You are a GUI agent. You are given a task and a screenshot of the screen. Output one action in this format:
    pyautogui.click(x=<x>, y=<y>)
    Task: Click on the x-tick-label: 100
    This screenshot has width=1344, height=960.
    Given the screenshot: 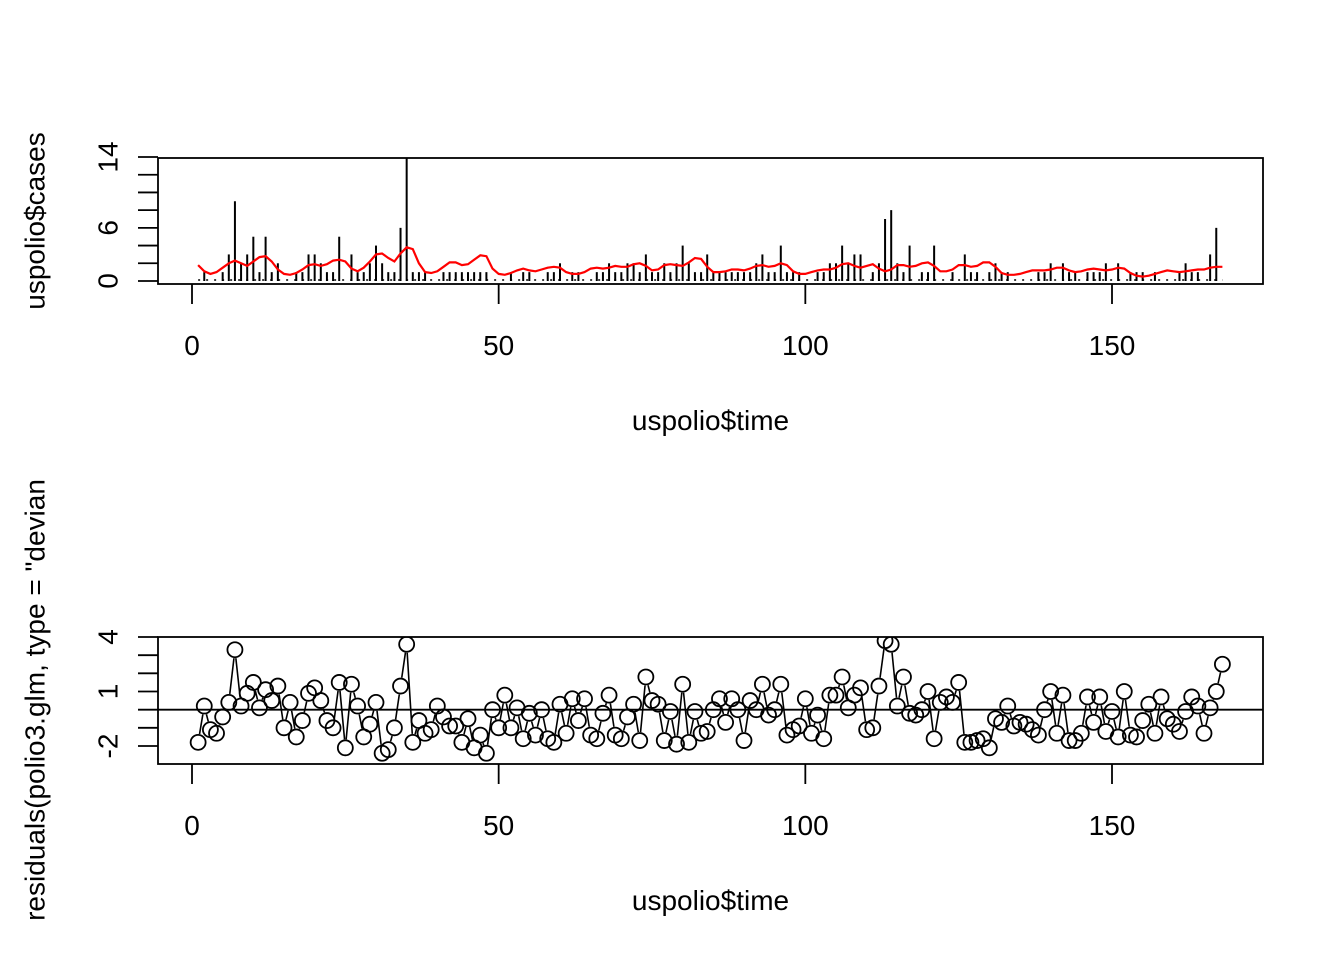 What is the action you would take?
    pyautogui.click(x=805, y=345)
    